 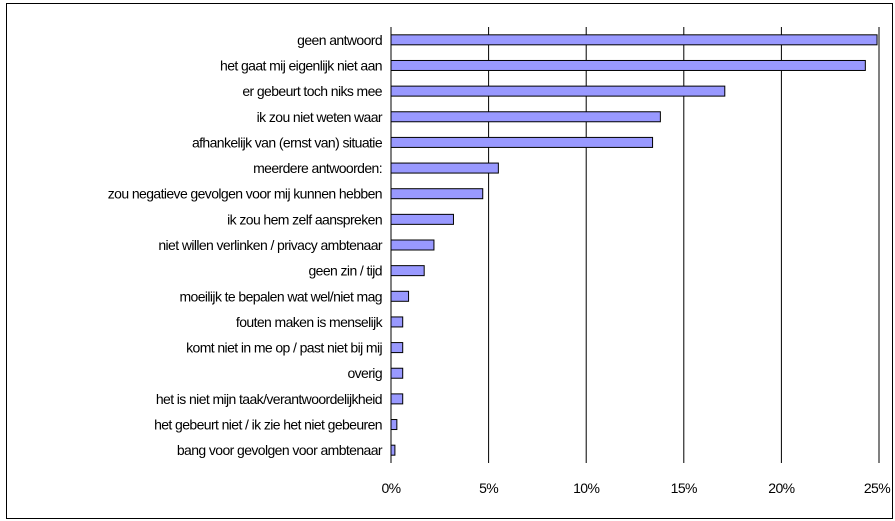 What do you see at coordinates (287, 142) in the screenshot?
I see `category-label: afhankelijk van (ernst van) situatie` at bounding box center [287, 142].